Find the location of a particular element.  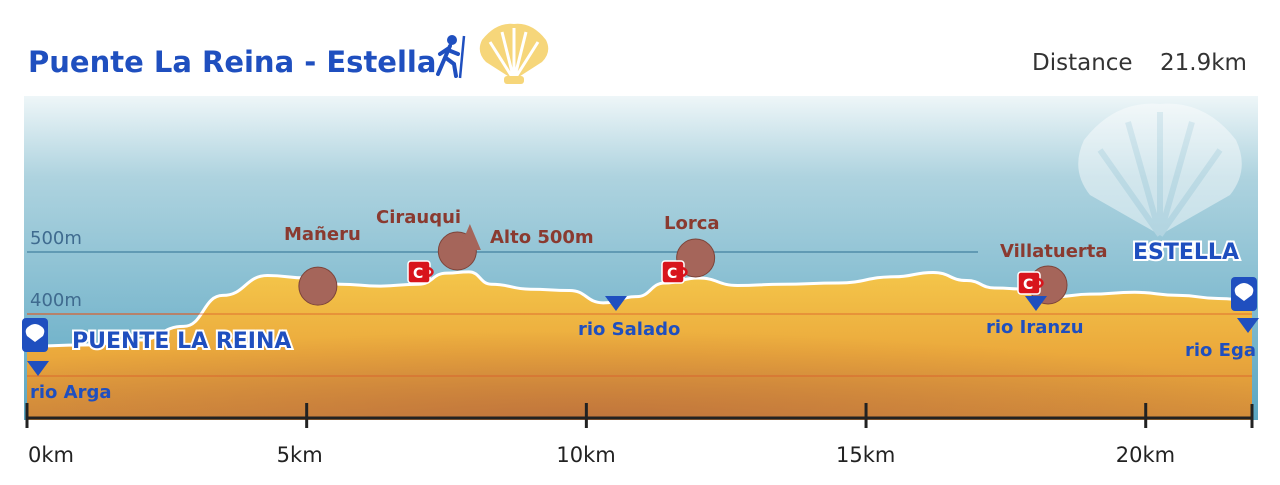

page-title: Puente La Reina - Estella is located at coordinates (232, 62).